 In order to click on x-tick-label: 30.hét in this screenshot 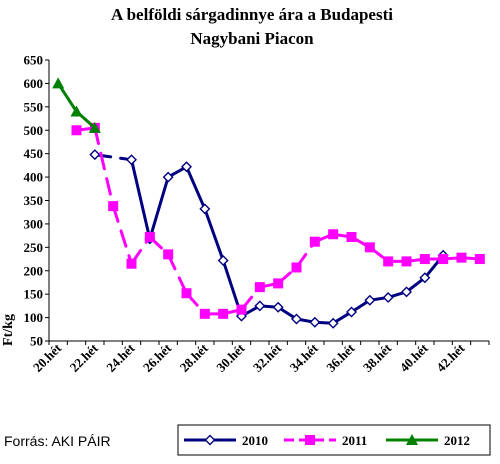, I will do `click(230, 357)`.